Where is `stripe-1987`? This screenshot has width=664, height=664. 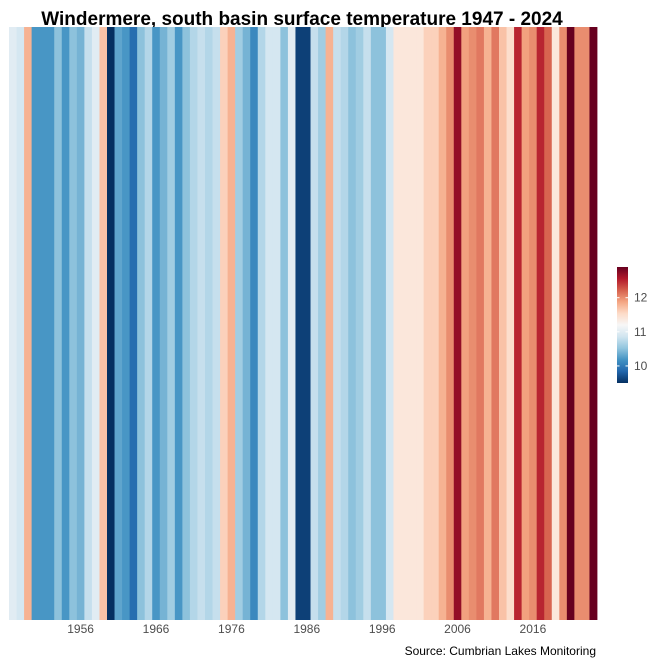 stripe-1987 is located at coordinates (314, 323).